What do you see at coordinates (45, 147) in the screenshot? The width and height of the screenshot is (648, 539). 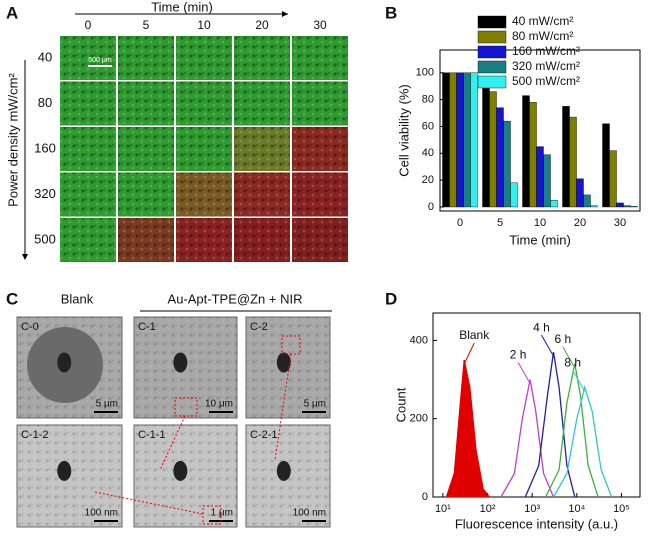 I see `row-label: 160` at bounding box center [45, 147].